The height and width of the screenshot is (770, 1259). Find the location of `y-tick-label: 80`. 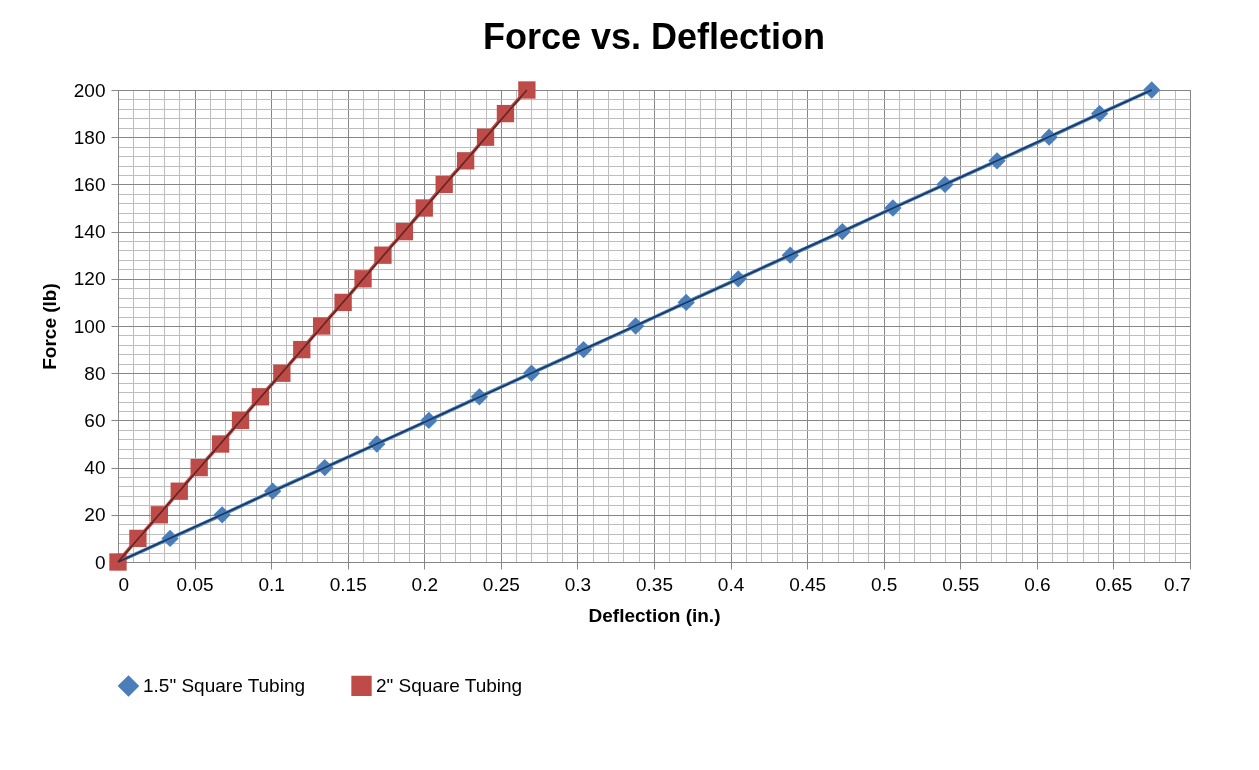

y-tick-label: 80 is located at coordinates (95, 373).